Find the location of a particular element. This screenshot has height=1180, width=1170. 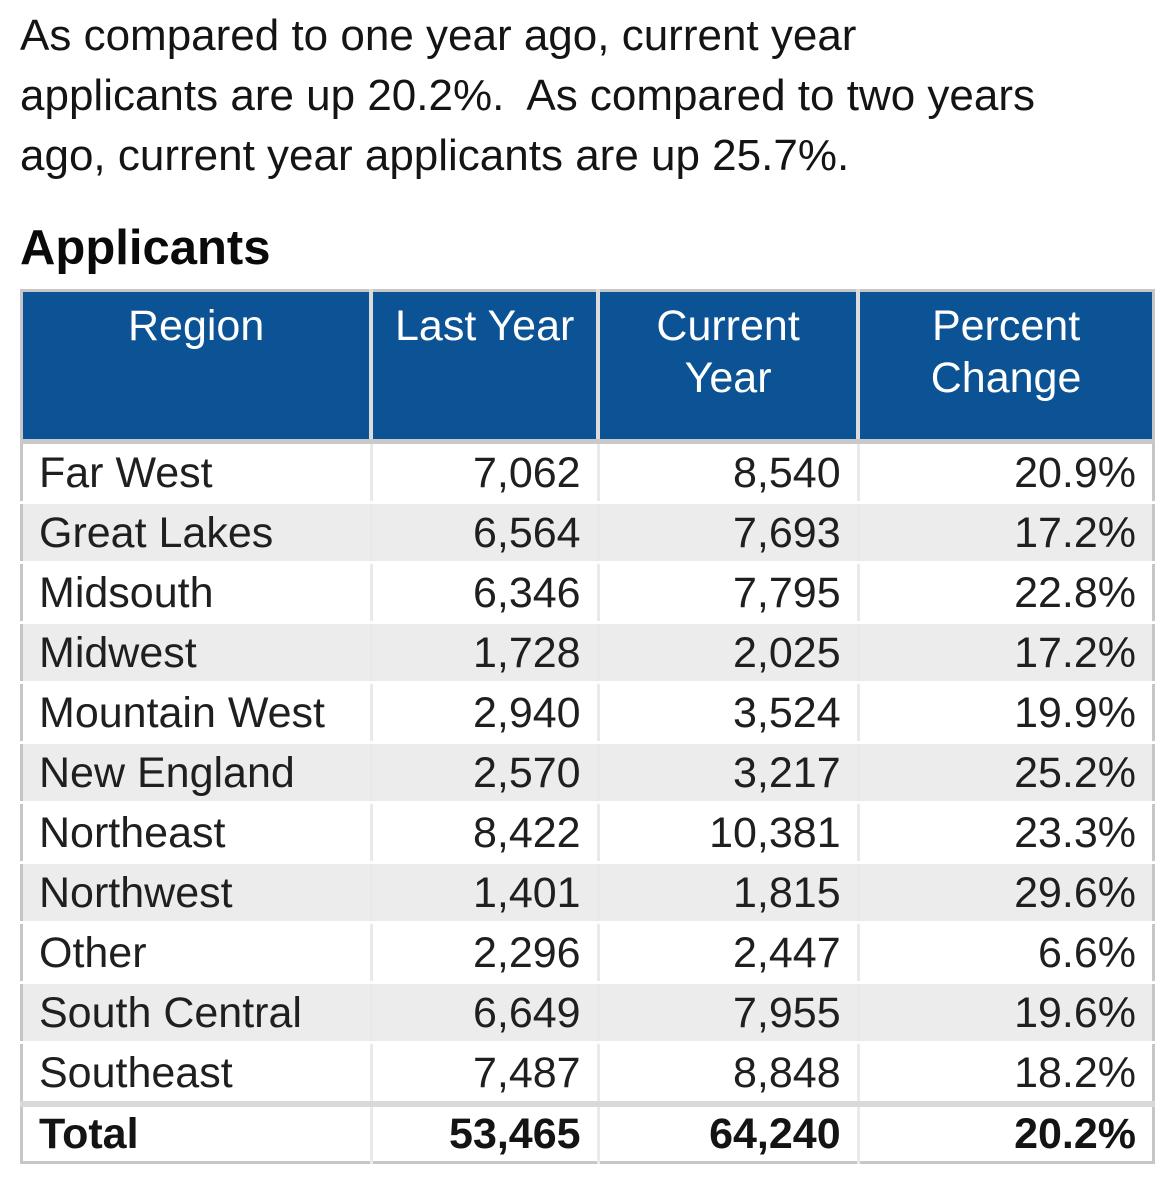

last-year-cell: 2,296 is located at coordinates (485, 953).